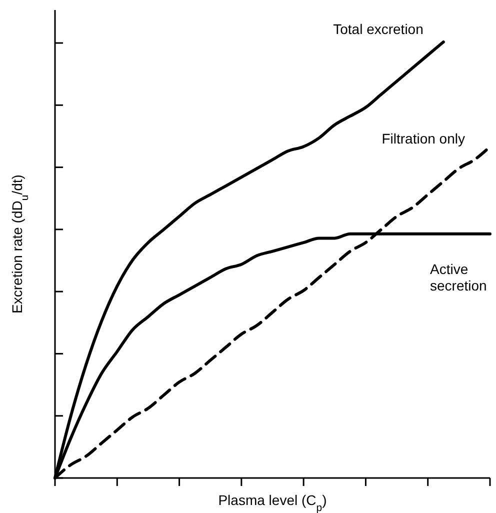 This screenshot has width=496, height=513. Describe the element at coordinates (378, 29) in the screenshot. I see `series-label: Total excretion` at that location.